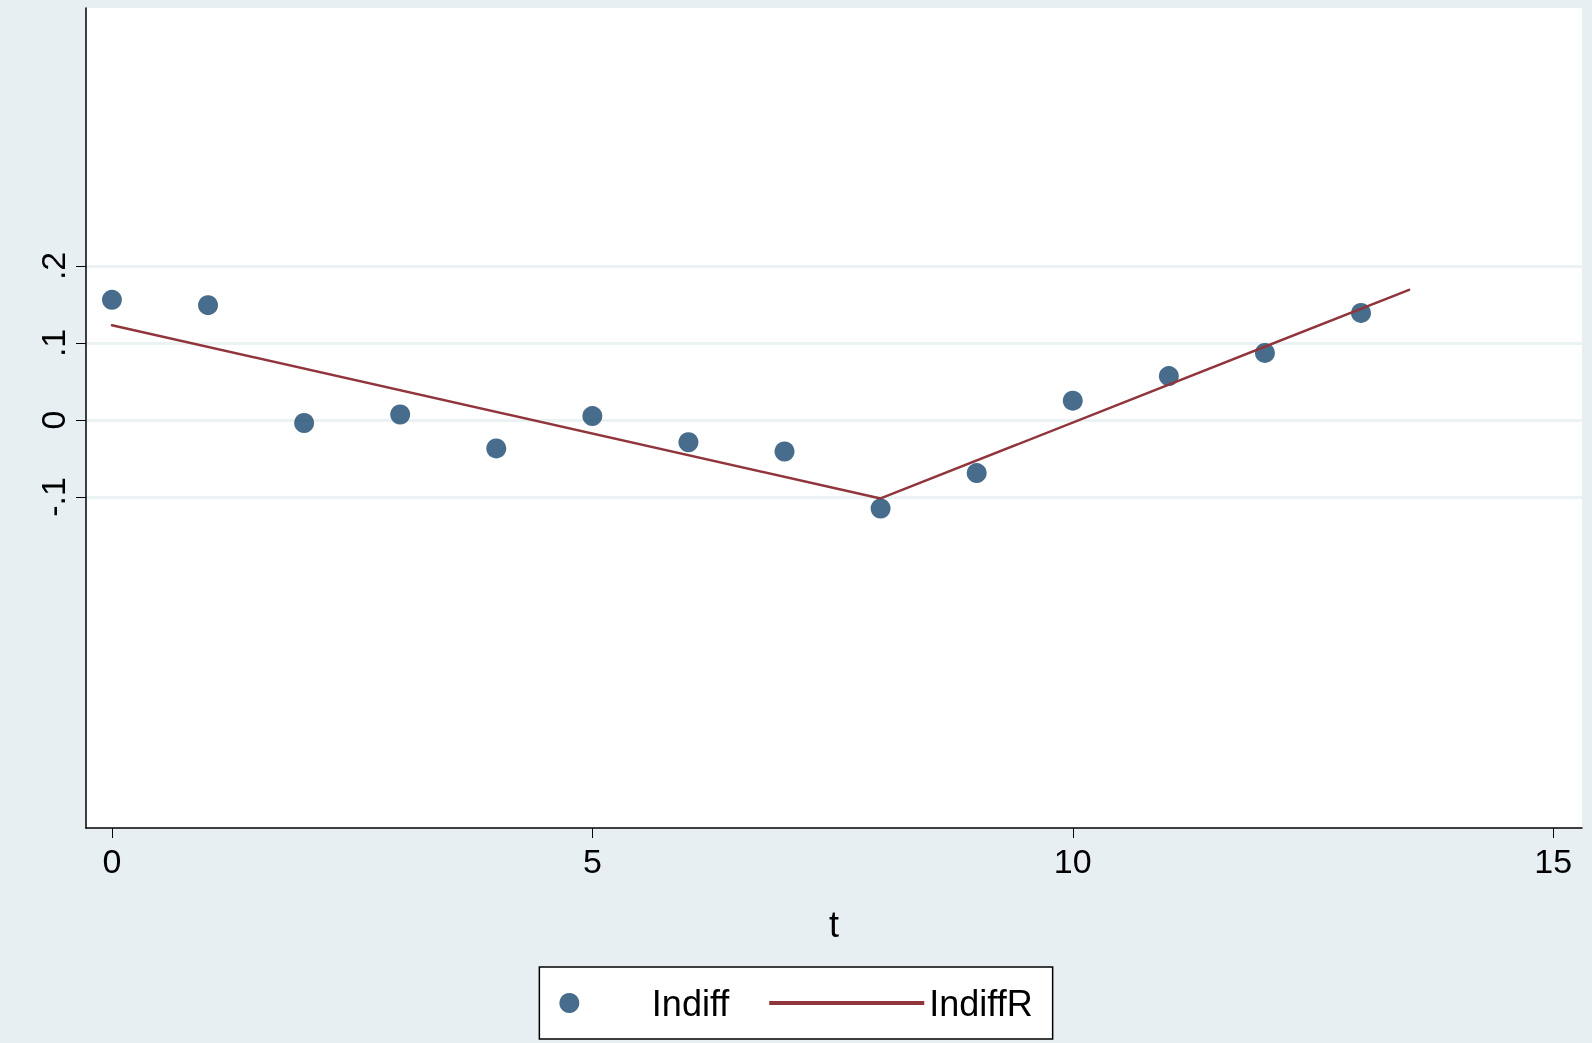  What do you see at coordinates (981, 1003) in the screenshot?
I see `legend-label: IndiffR` at bounding box center [981, 1003].